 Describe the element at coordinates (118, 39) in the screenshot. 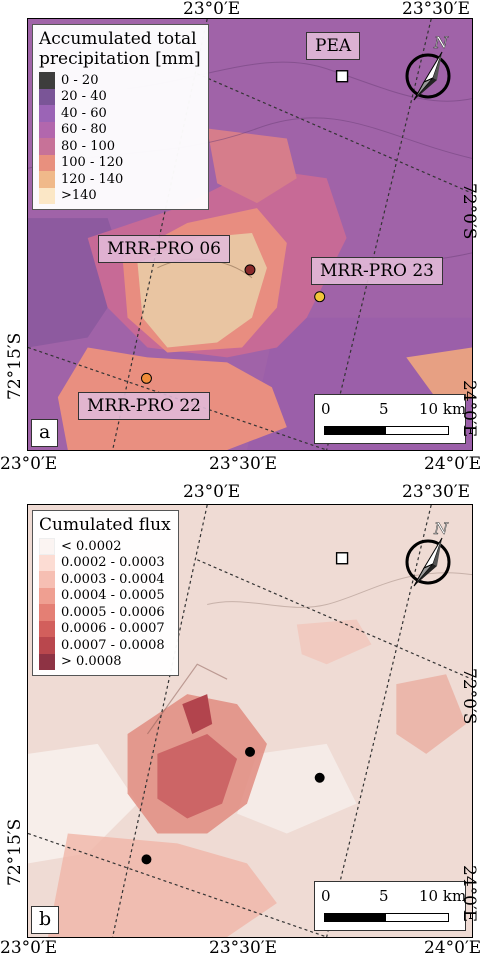

I see `legend-title-line-1: Accumulated total` at that location.